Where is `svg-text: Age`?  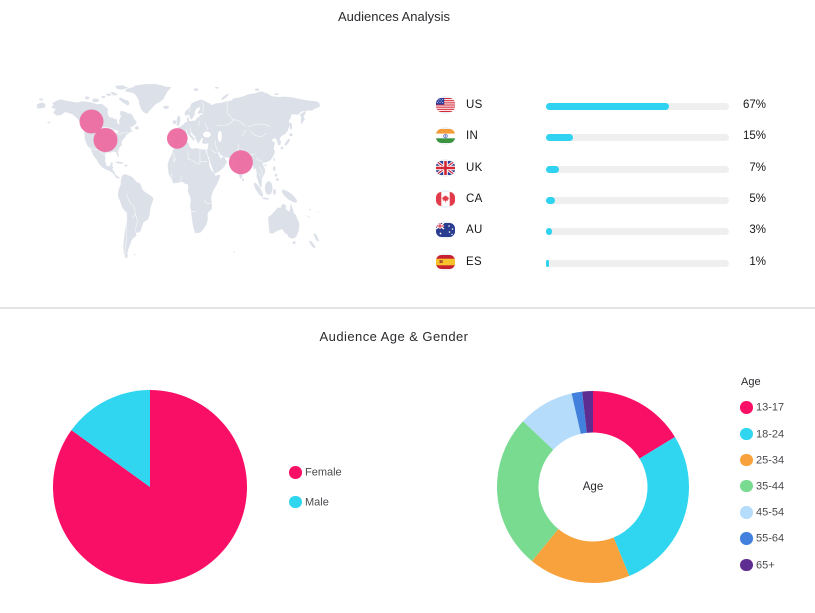 svg-text: Age is located at coordinates (593, 487).